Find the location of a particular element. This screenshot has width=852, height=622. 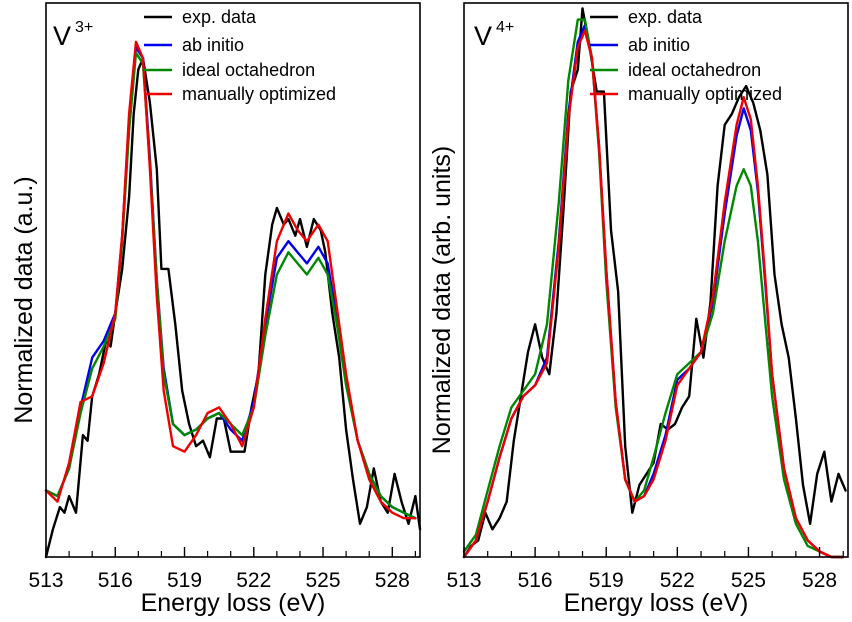

y-axis-title: Normalized data (arb. units) is located at coordinates (442, 300).